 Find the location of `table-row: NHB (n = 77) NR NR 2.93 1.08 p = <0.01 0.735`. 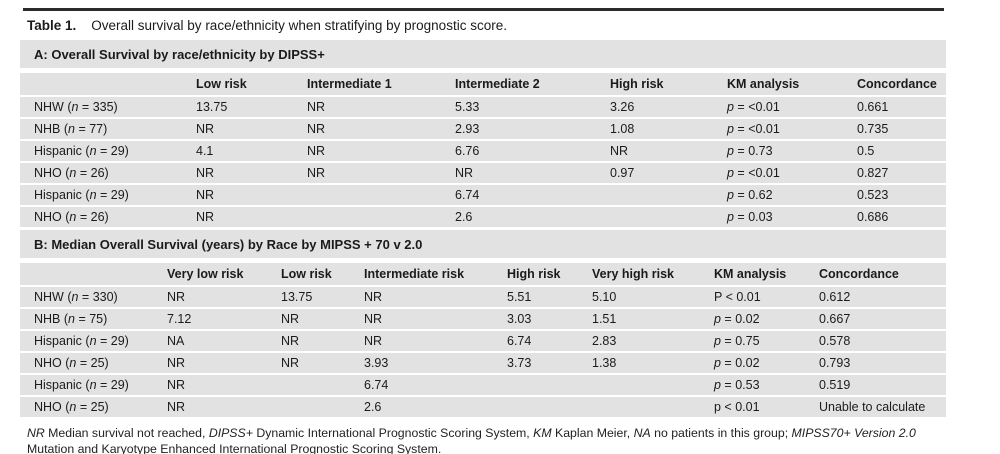

table-row: NHB (n = 77) NR NR 2.93 1.08 p = <0.01 0.735 is located at coordinates (483, 129).